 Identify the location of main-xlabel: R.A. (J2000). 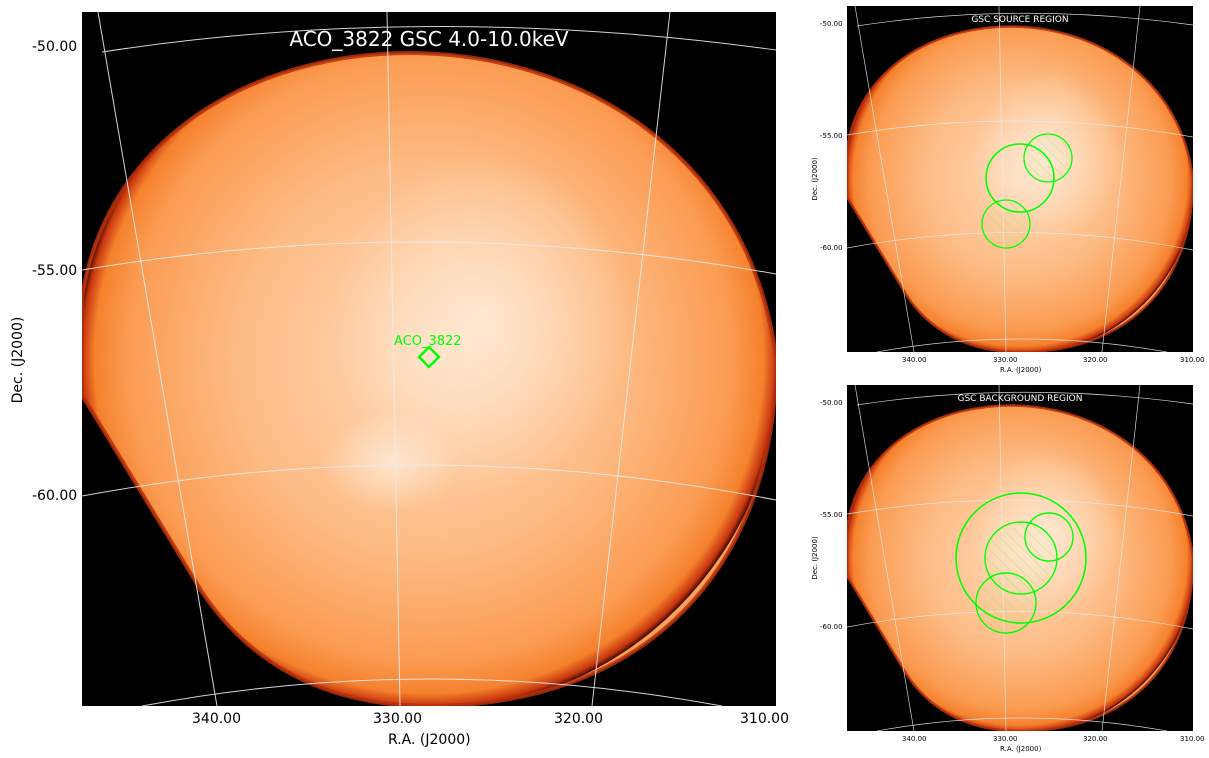
(429, 740).